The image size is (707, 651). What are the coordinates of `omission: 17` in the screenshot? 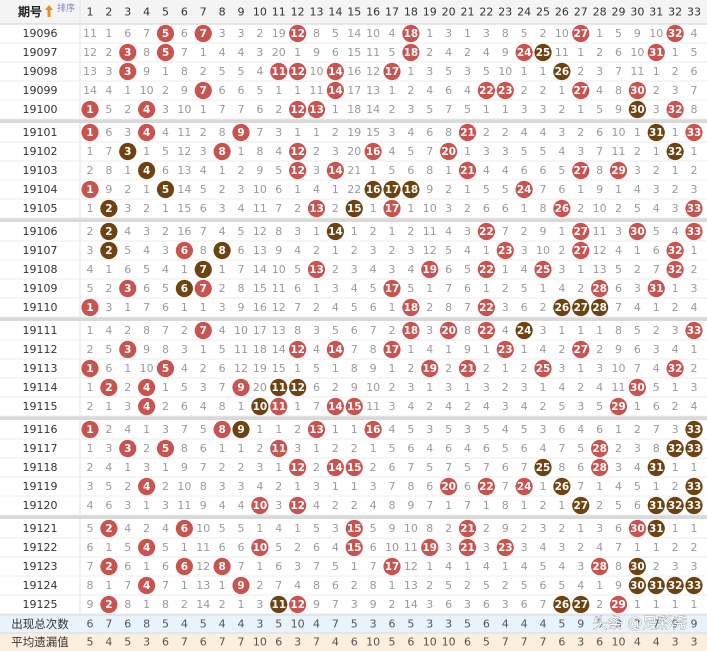 It's located at (260, 330).